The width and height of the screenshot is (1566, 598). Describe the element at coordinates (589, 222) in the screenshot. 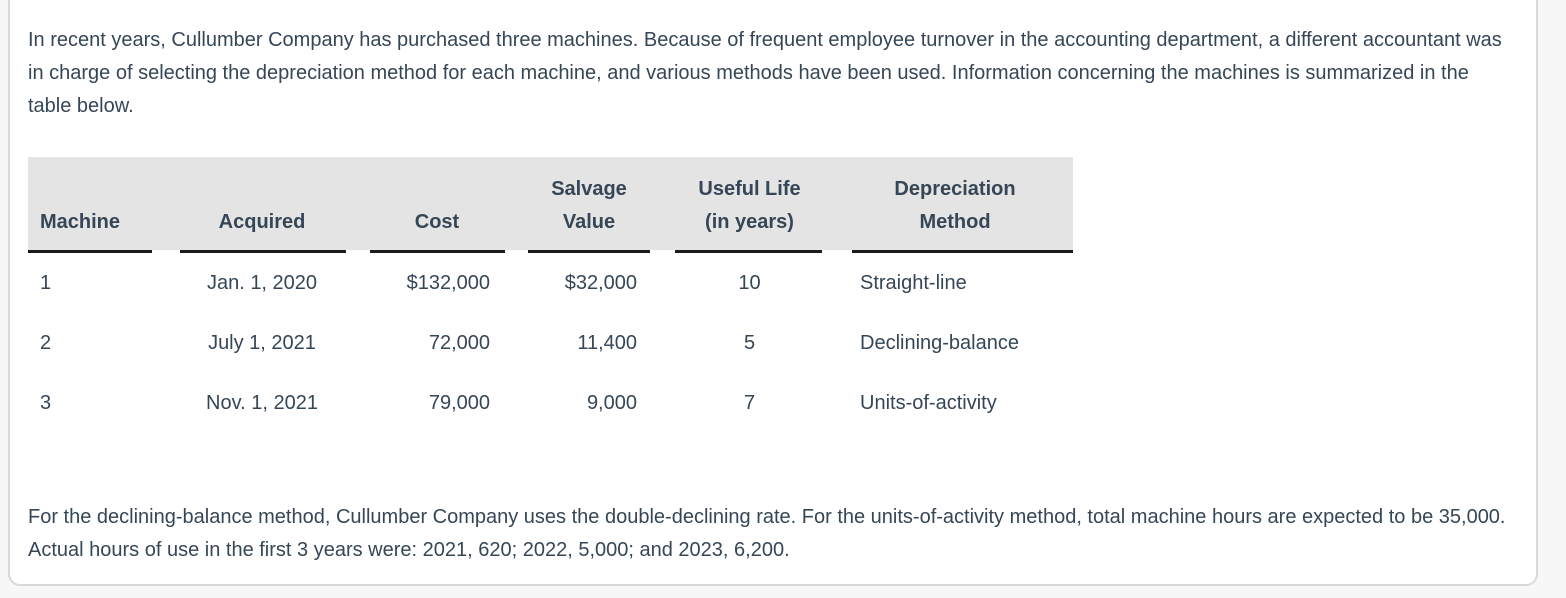

I see `column-header-salvage-value-line2: Value` at that location.